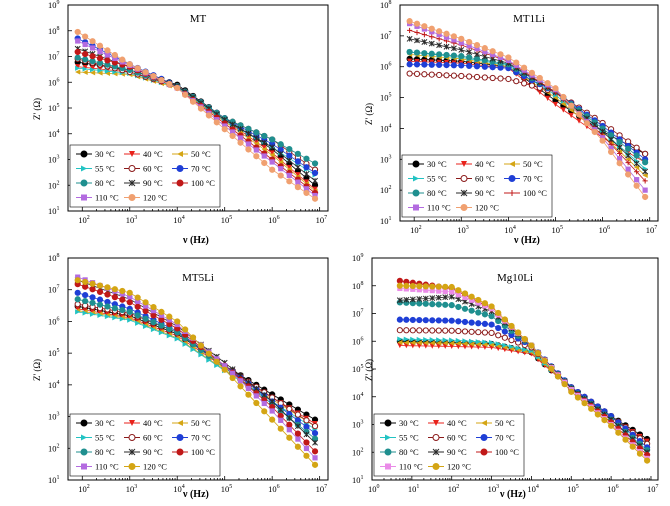 Image resolution: width=670 pixels, height=506 pixels. I want to click on y-tick-label: 10³, so click(386, 159).